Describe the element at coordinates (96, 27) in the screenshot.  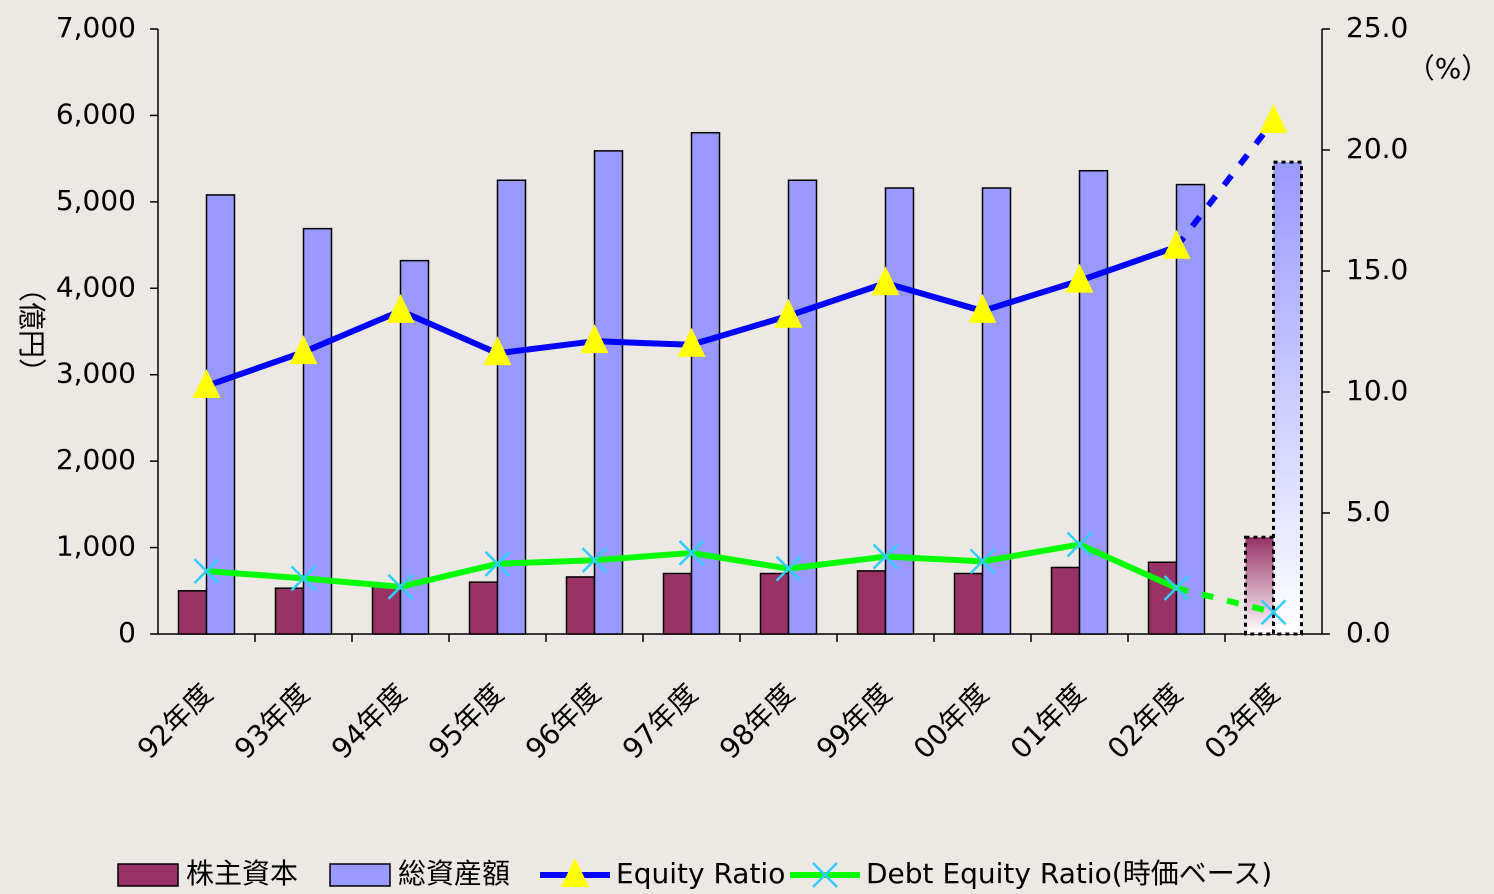
I see `y-tick-label: 7,000` at that location.